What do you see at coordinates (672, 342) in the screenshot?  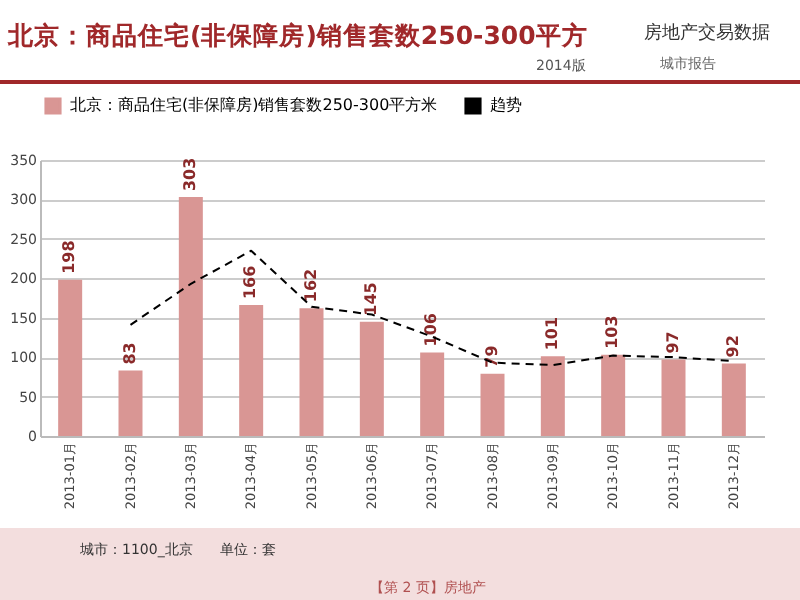 I see `data-label: 97` at bounding box center [672, 342].